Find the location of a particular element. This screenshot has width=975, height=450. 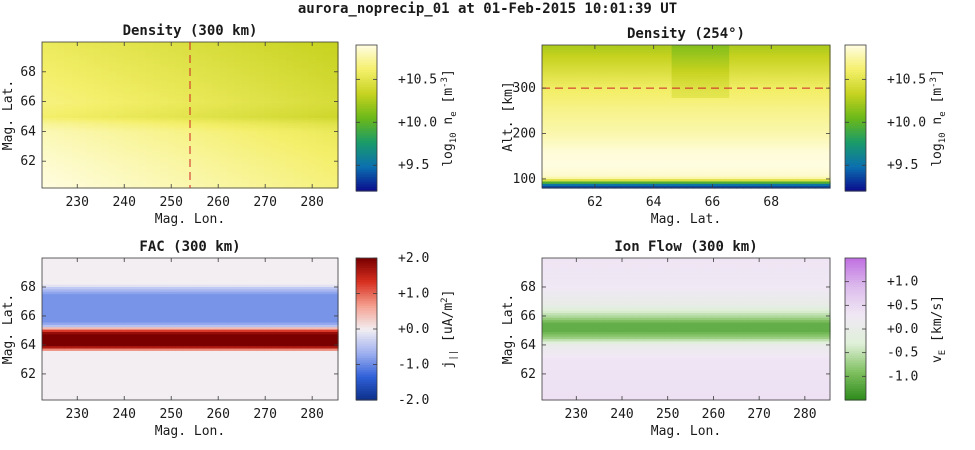

x-tick-label: 240 is located at coordinates (123, 202).